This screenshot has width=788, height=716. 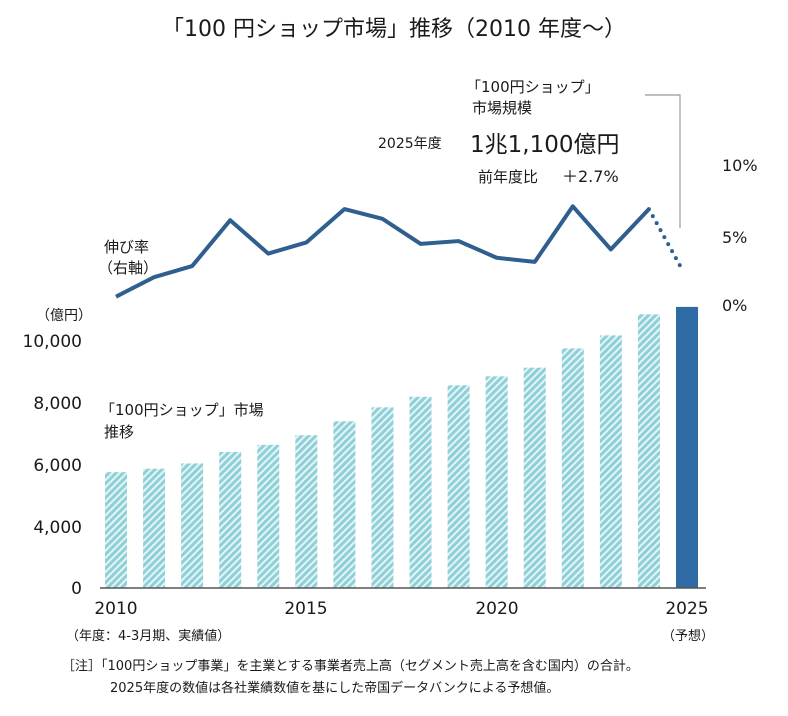 I want to click on left-tick-label: 8,000, so click(x=57, y=404).